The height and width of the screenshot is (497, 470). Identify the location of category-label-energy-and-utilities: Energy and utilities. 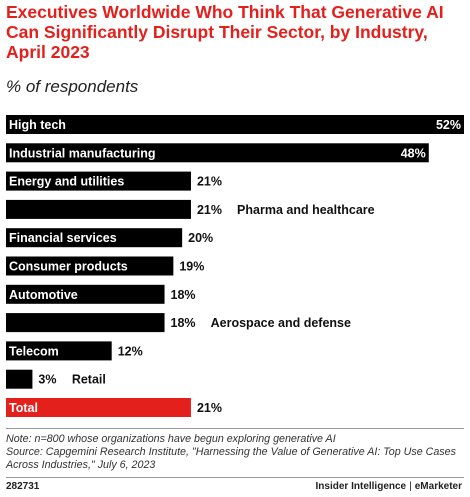
(66, 182).